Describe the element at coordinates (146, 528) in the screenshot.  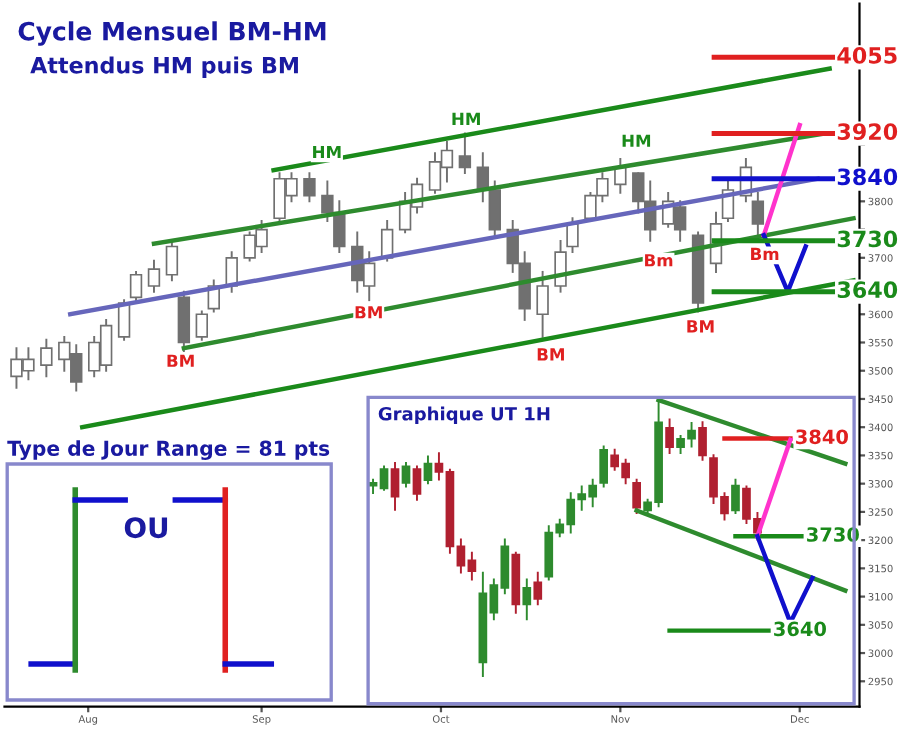
I see `annotation: OU` at that location.